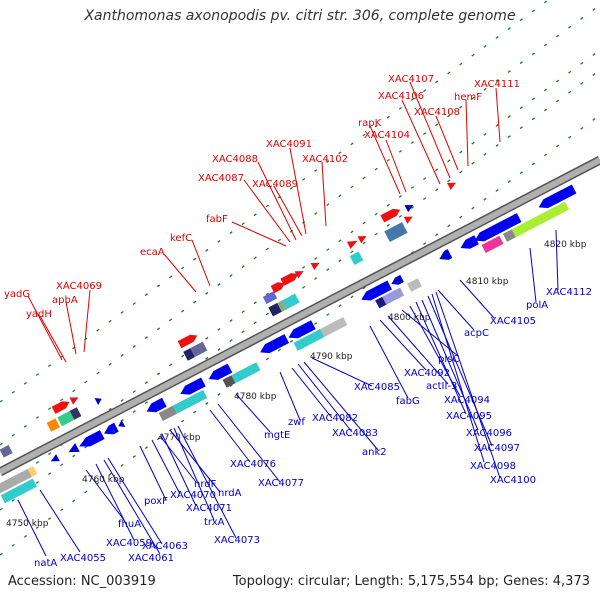 The width and height of the screenshot is (600, 600). I want to click on gene-label: XAC4091, so click(289, 144).